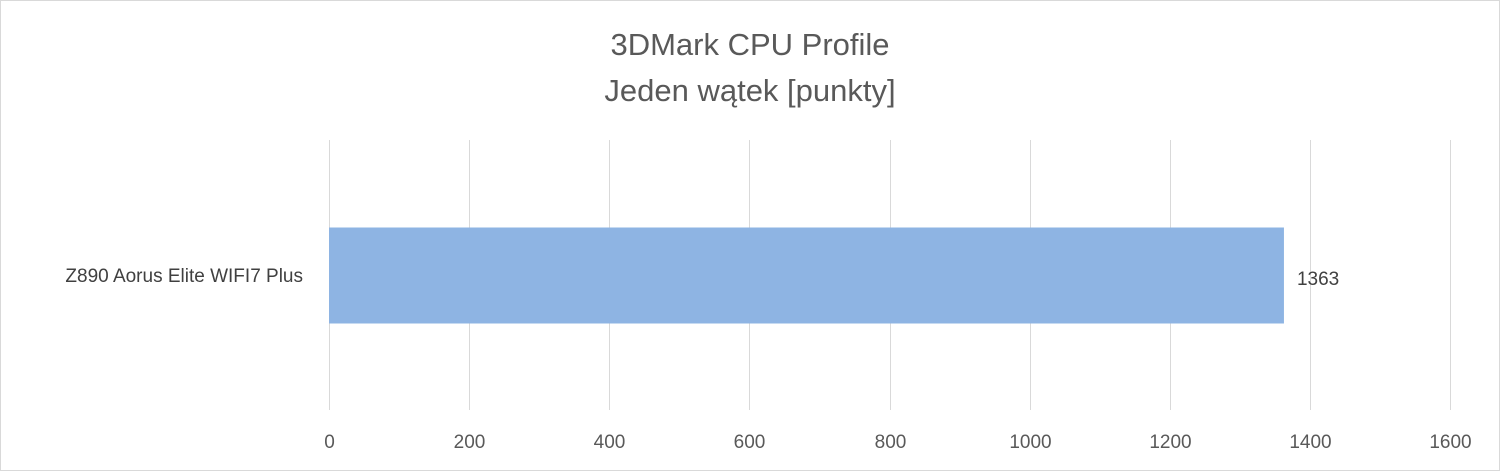 This screenshot has width=1500, height=471. Describe the element at coordinates (610, 442) in the screenshot. I see `x-tick-label-400: 400` at that location.